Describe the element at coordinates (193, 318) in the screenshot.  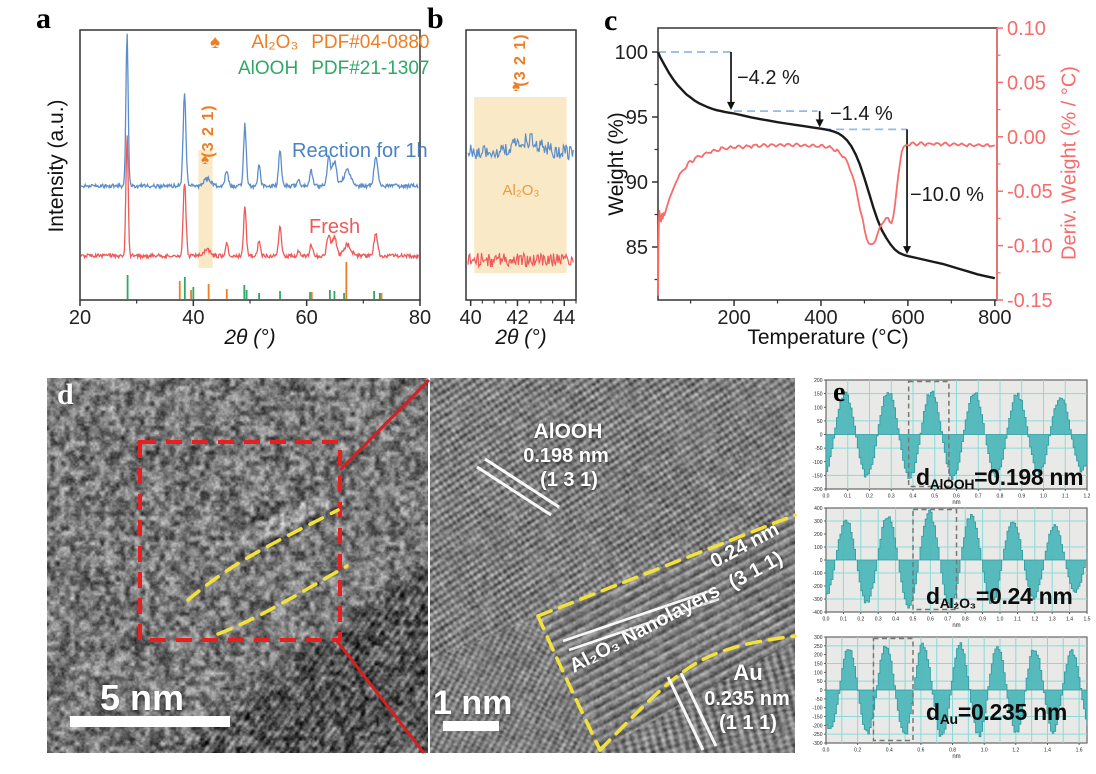
I see `svg-text: 40` at that location.